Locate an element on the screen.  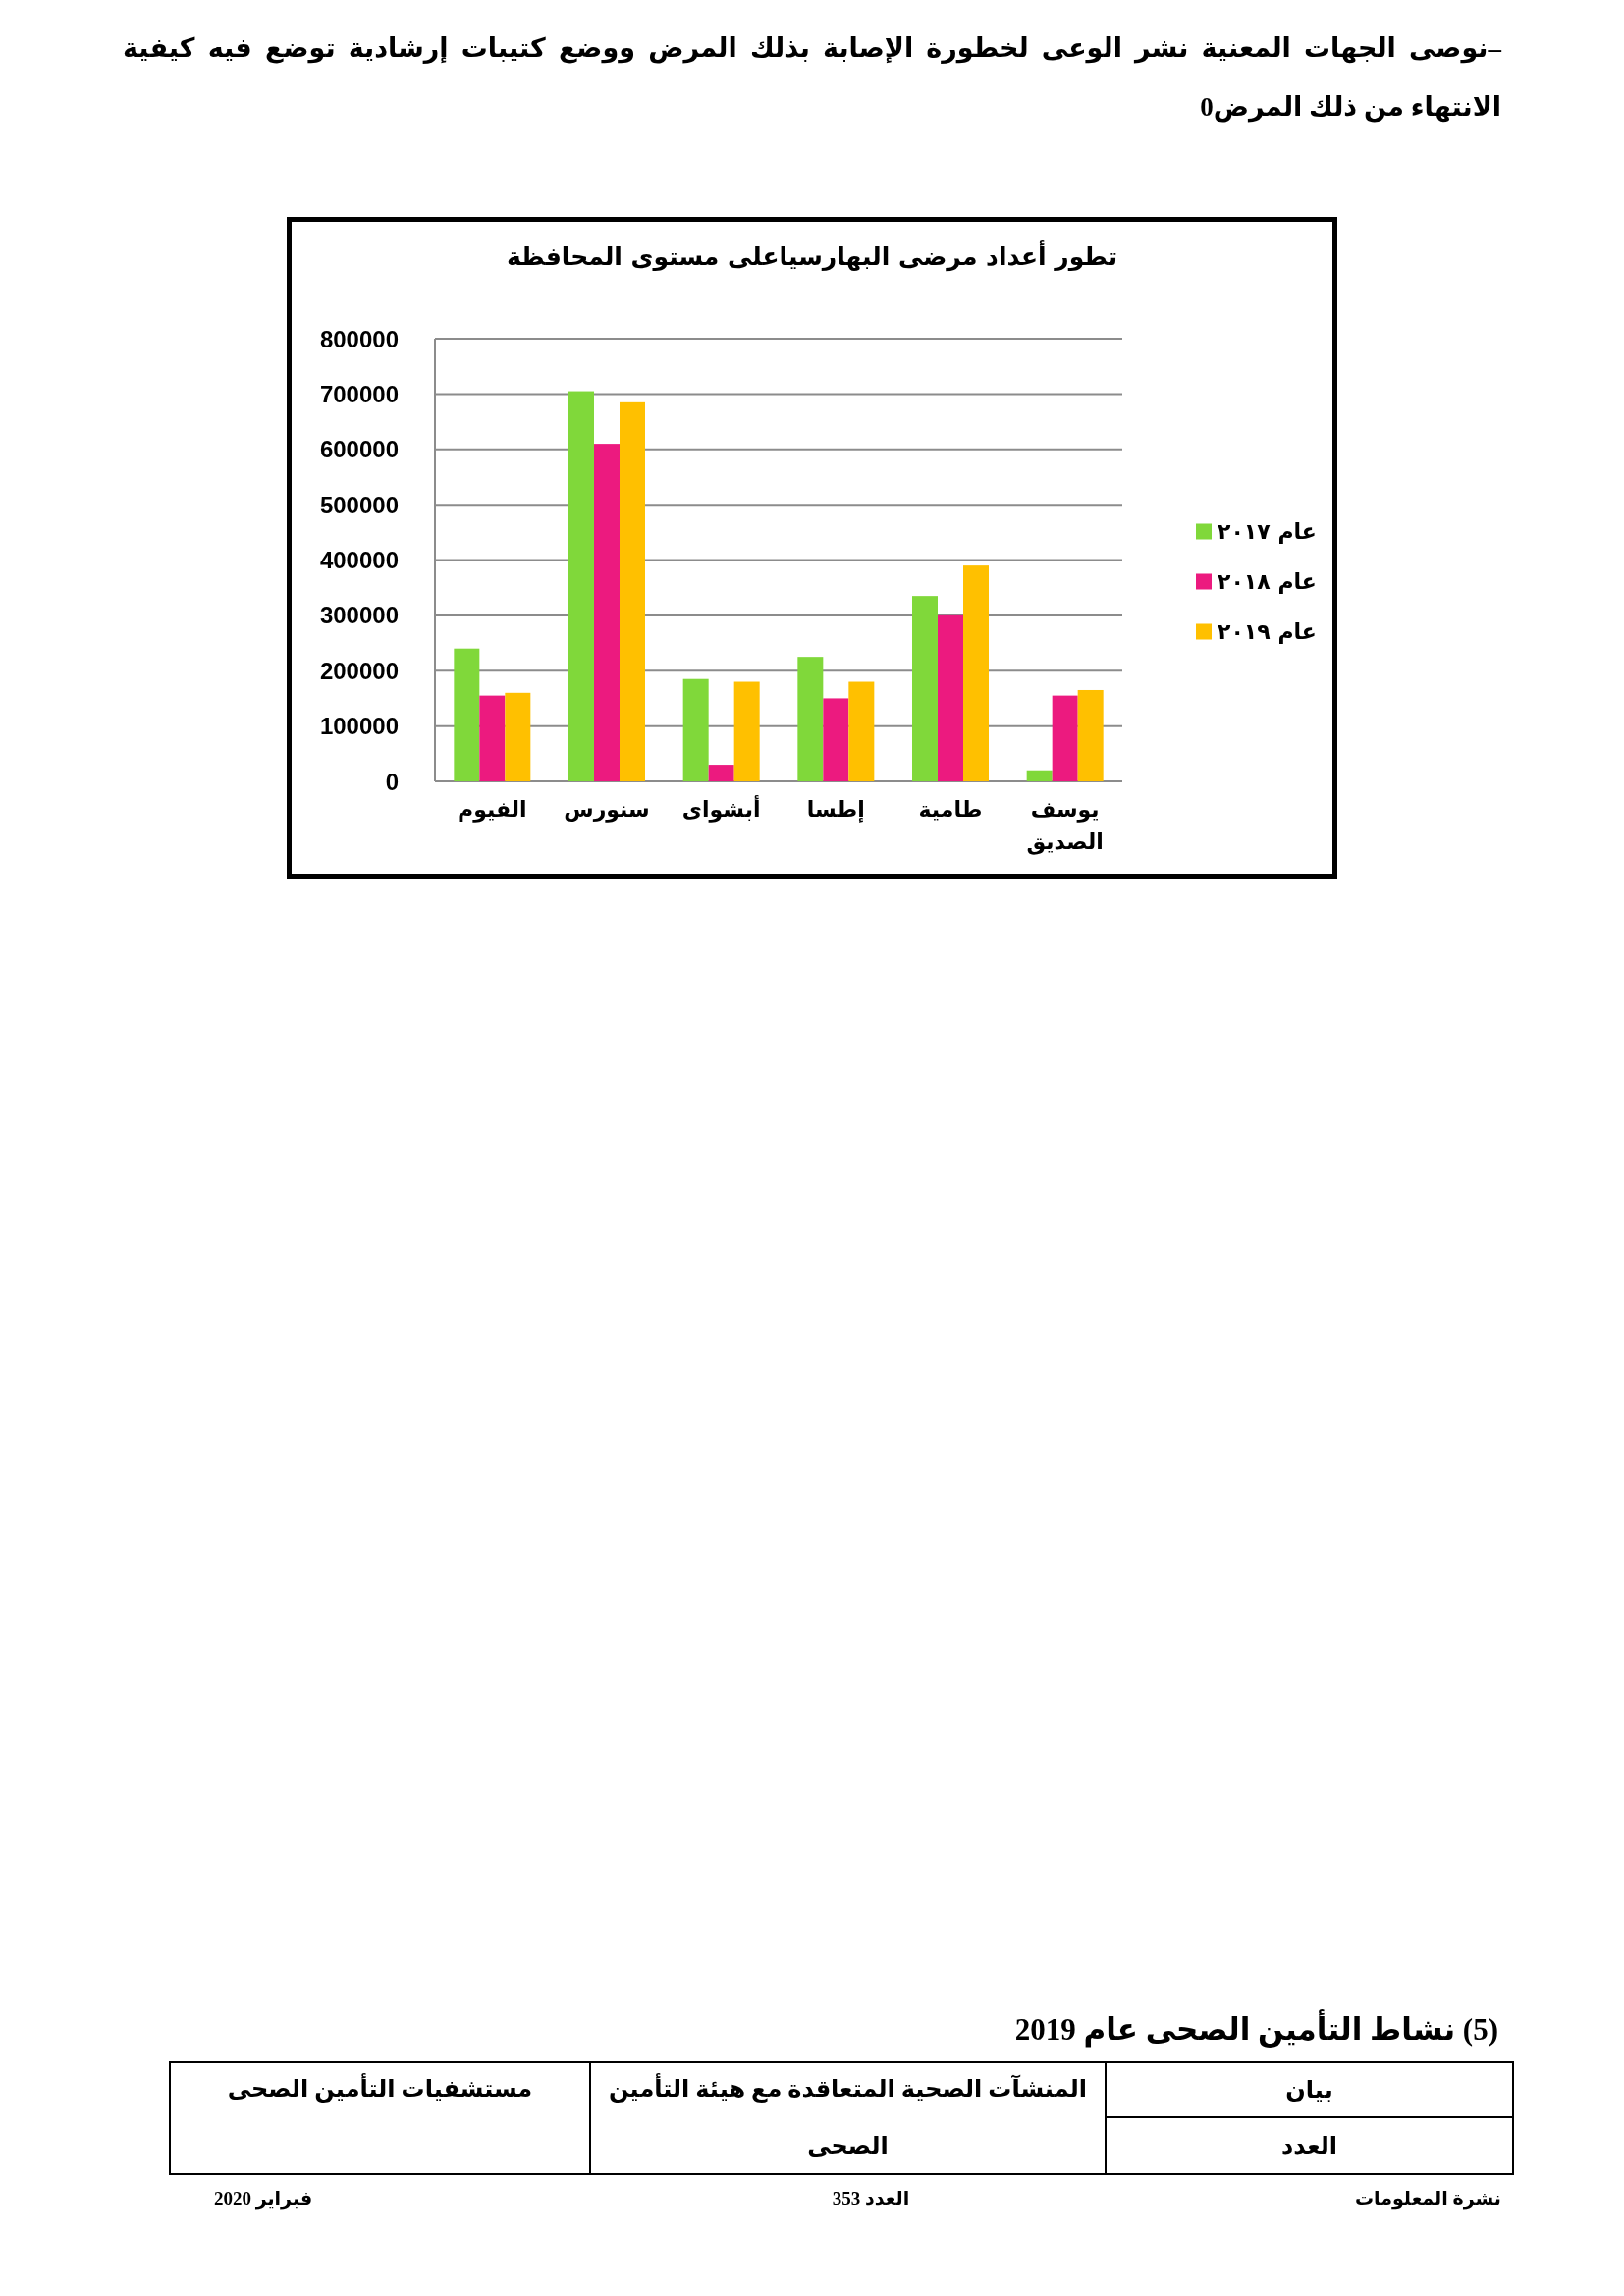
legend-label: عام ٢٠١٨ is located at coordinates (1267, 582).